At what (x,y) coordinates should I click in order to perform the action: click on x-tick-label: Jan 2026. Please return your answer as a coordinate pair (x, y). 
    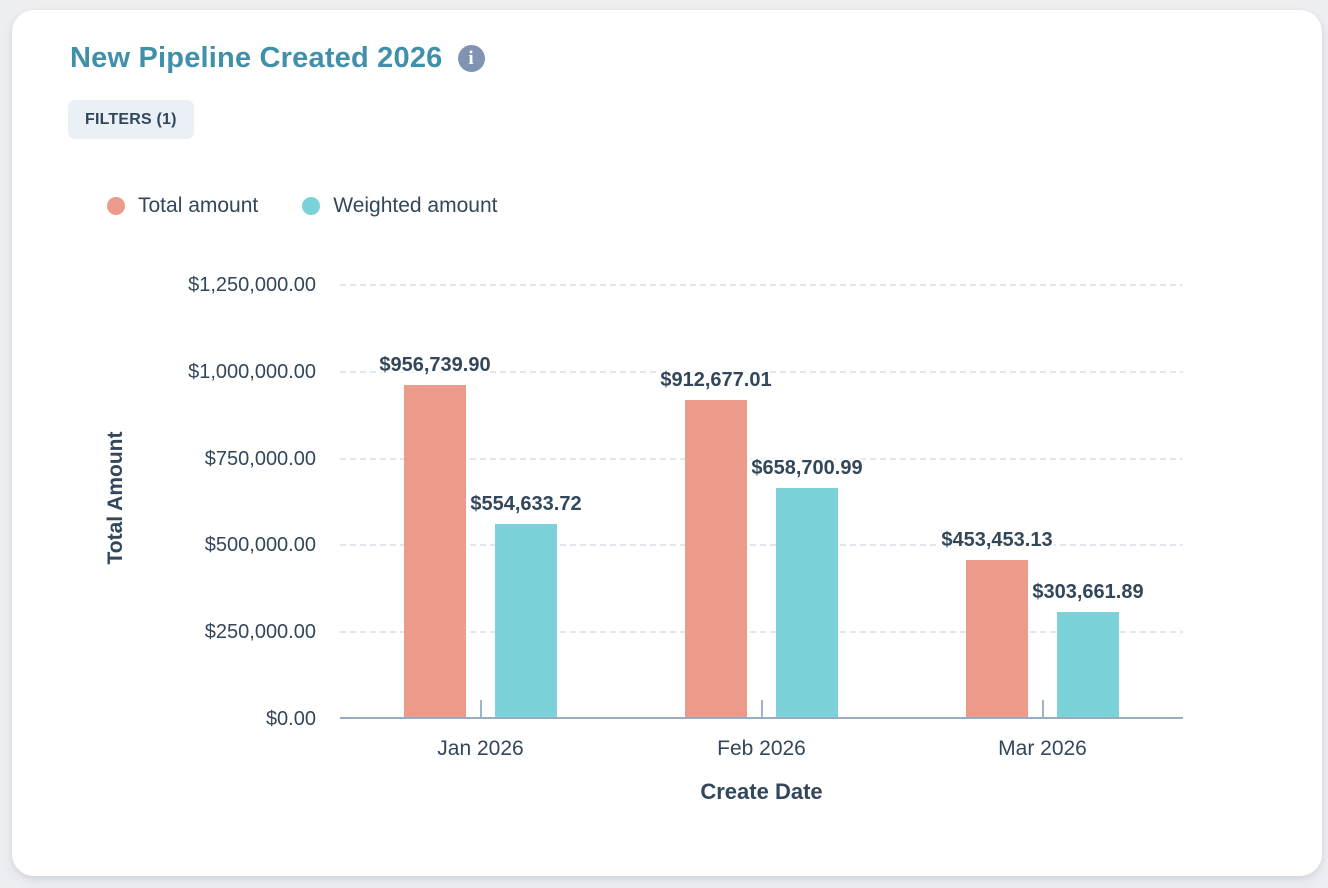
    Looking at the image, I should click on (480, 748).